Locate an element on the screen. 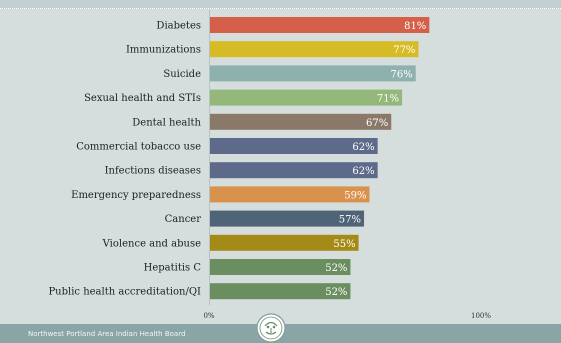 The image size is (561, 343). category-label: Public health accreditation/QI is located at coordinates (124, 292).